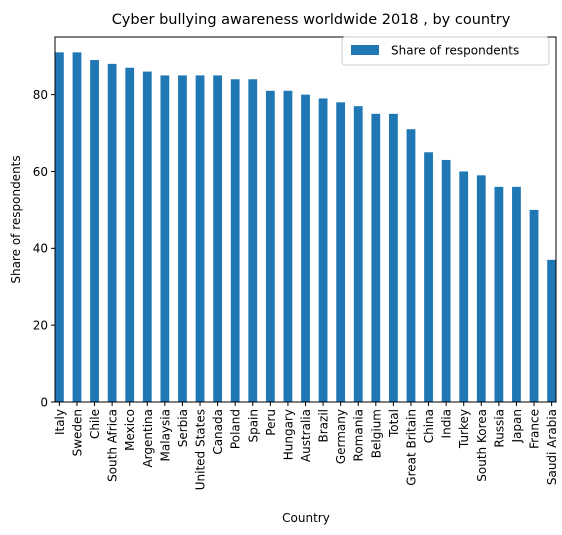  What do you see at coordinates (40, 249) in the screenshot?
I see `y-tick-label: 40` at bounding box center [40, 249].